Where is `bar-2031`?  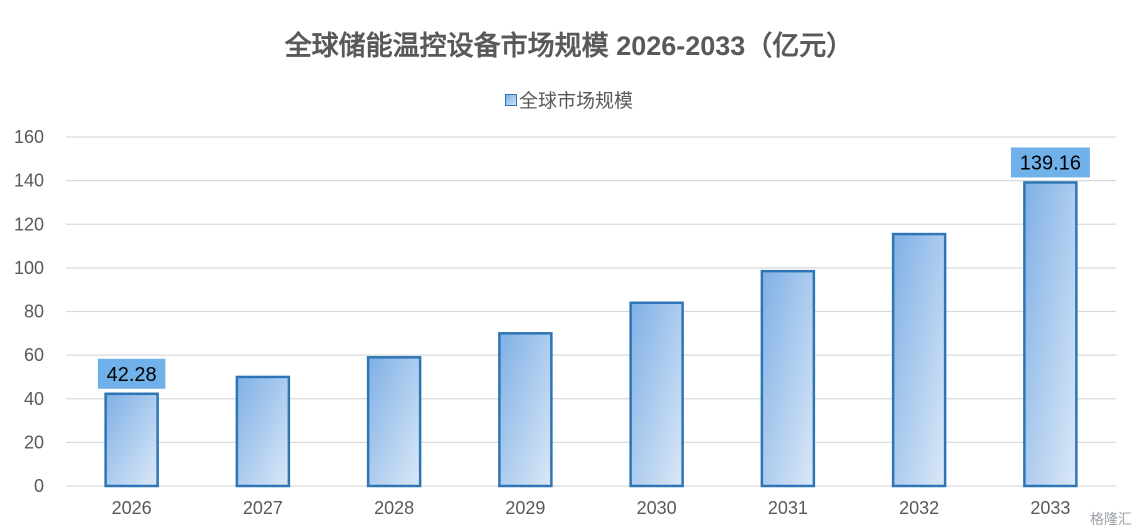 bar-2031 is located at coordinates (788, 378).